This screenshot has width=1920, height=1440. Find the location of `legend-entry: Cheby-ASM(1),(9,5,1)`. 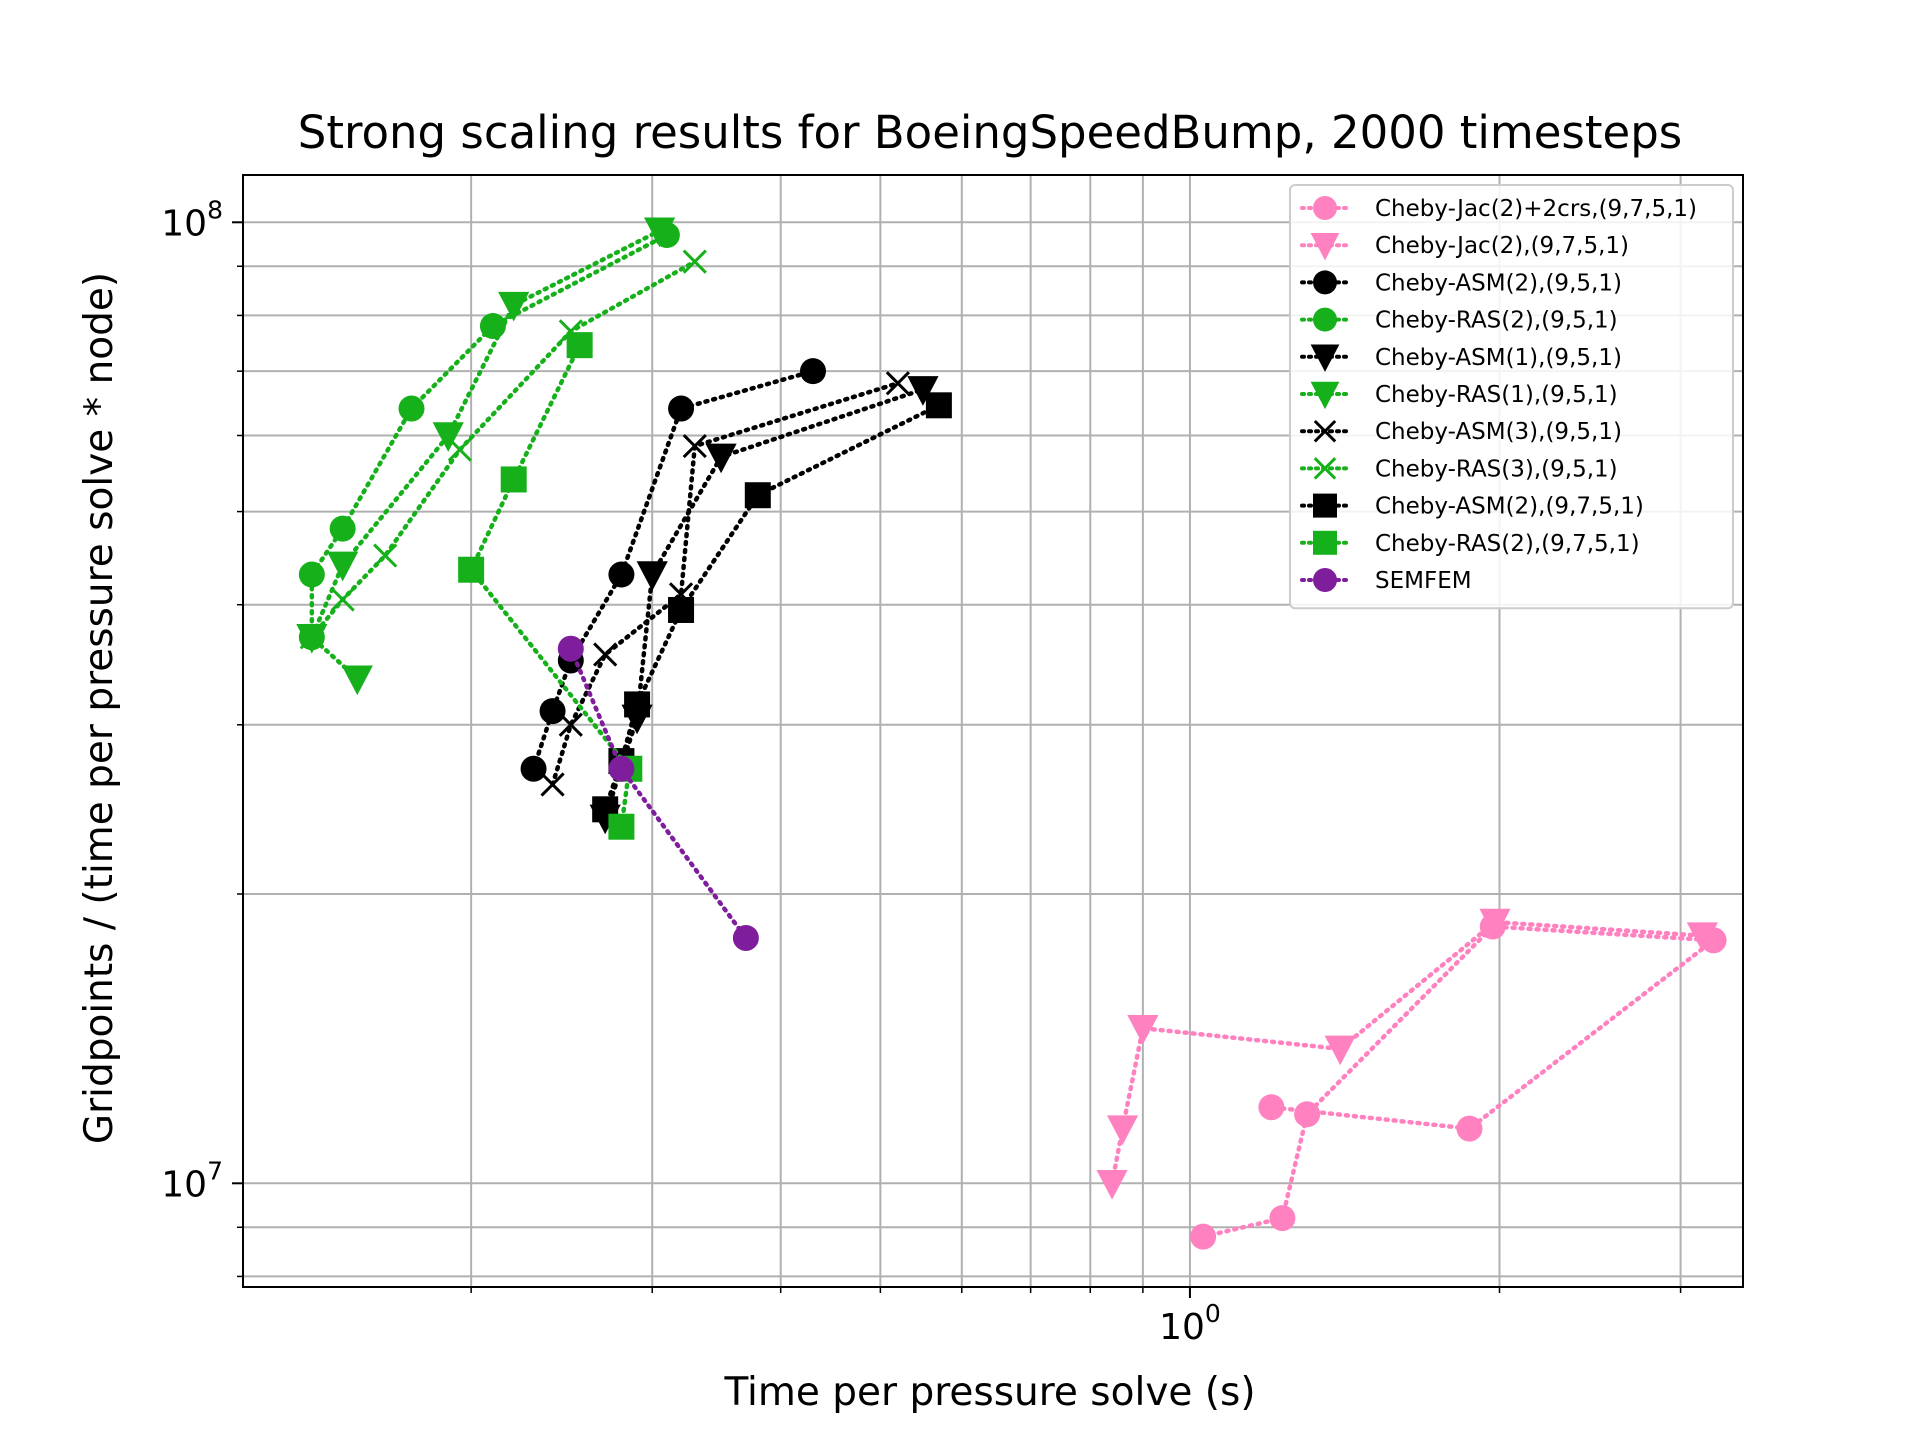

legend-entry: Cheby-ASM(1),(9,5,1) is located at coordinates (1461, 358).